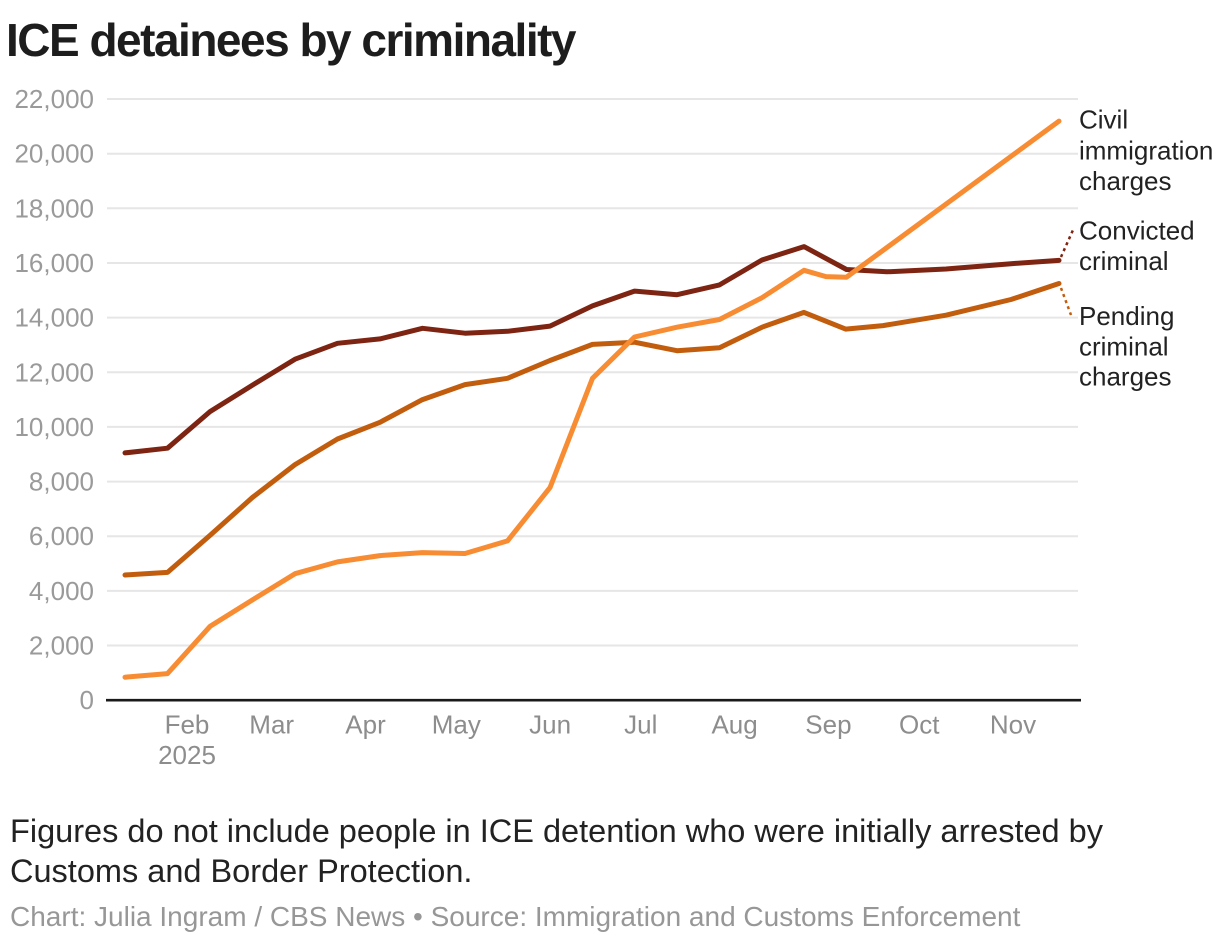 Image resolution: width=1220 pixels, height=948 pixels. What do you see at coordinates (1126, 316) in the screenshot?
I see `svg-text: Pending` at bounding box center [1126, 316].